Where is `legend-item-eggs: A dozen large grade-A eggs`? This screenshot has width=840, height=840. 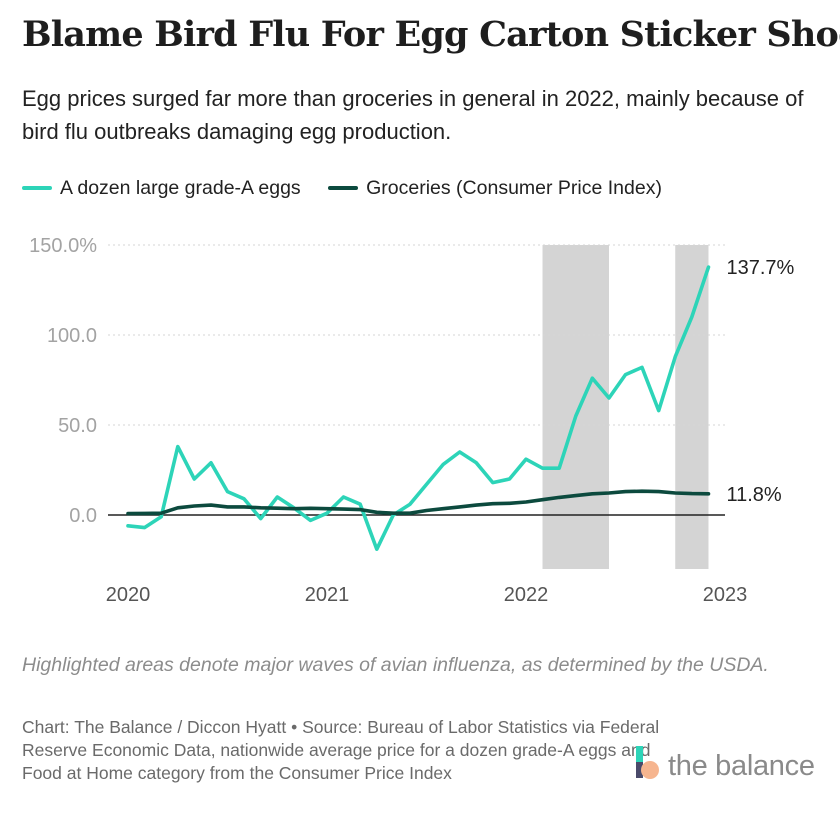
legend-item-eggs: A dozen large grade-A eggs is located at coordinates (161, 188).